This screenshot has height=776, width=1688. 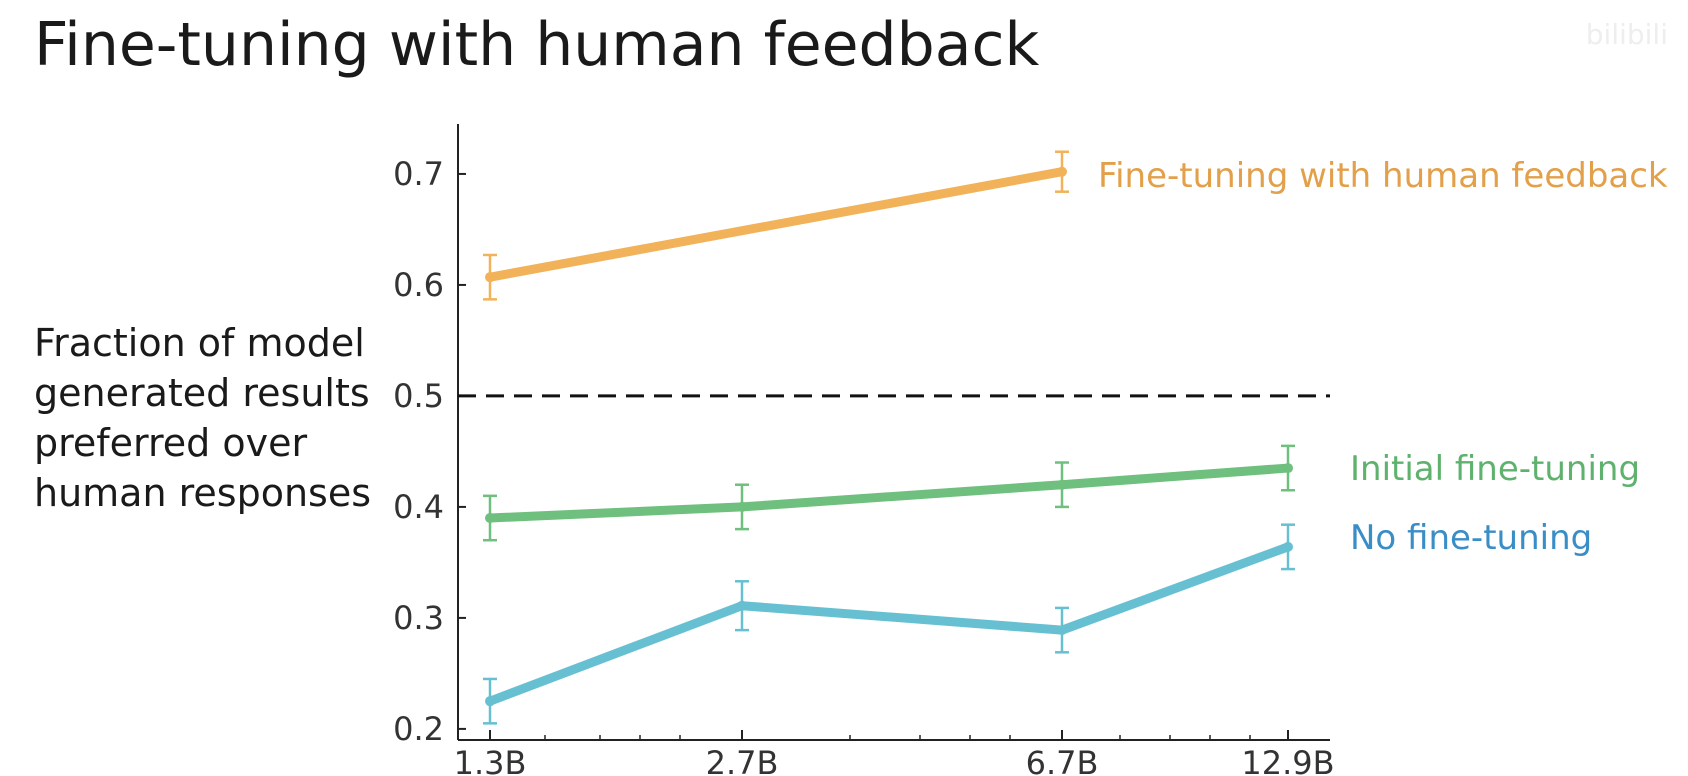 What do you see at coordinates (418, 618) in the screenshot?
I see `y-tick-label: 0.3` at bounding box center [418, 618].